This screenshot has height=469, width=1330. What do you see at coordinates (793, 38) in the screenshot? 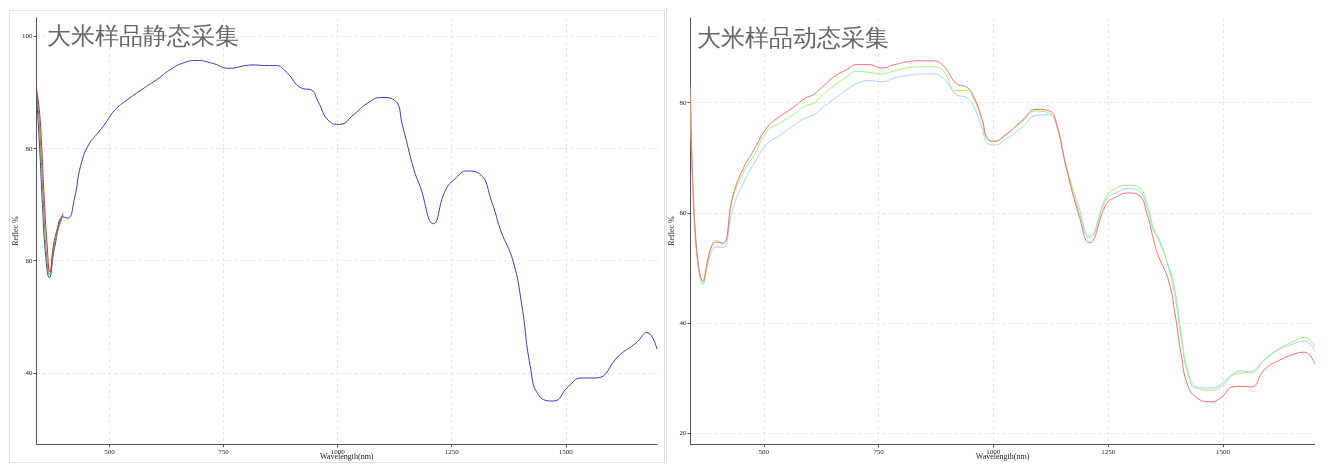
I see `chart-title: 大米样品动态采集` at bounding box center [793, 38].